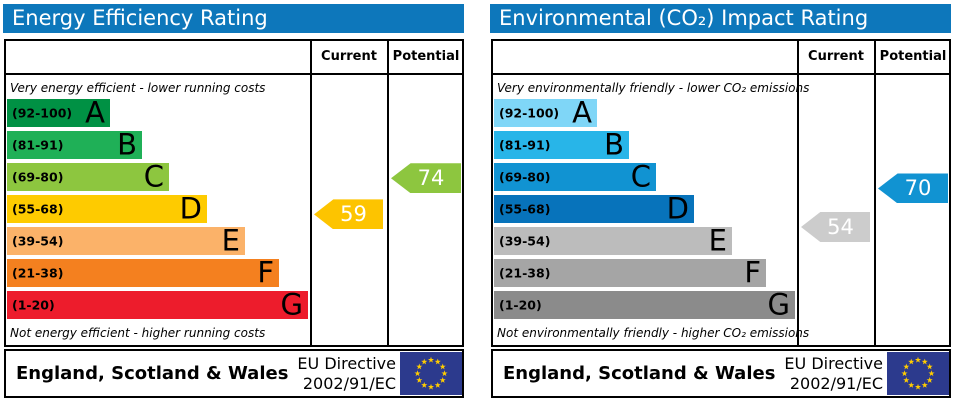 The width and height of the screenshot is (957, 404). What do you see at coordinates (233, 18) in the screenshot?
I see `panel-title: Energy Efficiency Rating` at bounding box center [233, 18].